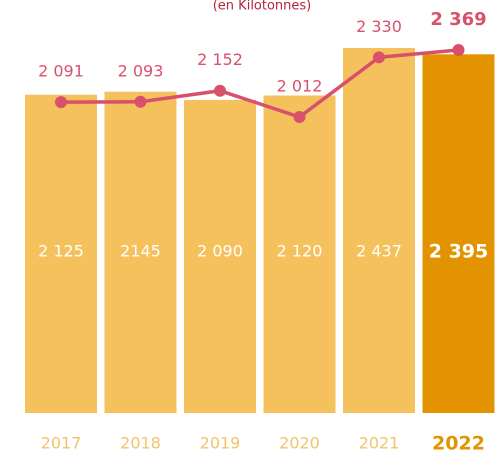 The image size is (497, 465). Describe the element at coordinates (61, 443) in the screenshot. I see `x-tick-label: 2017` at that location.